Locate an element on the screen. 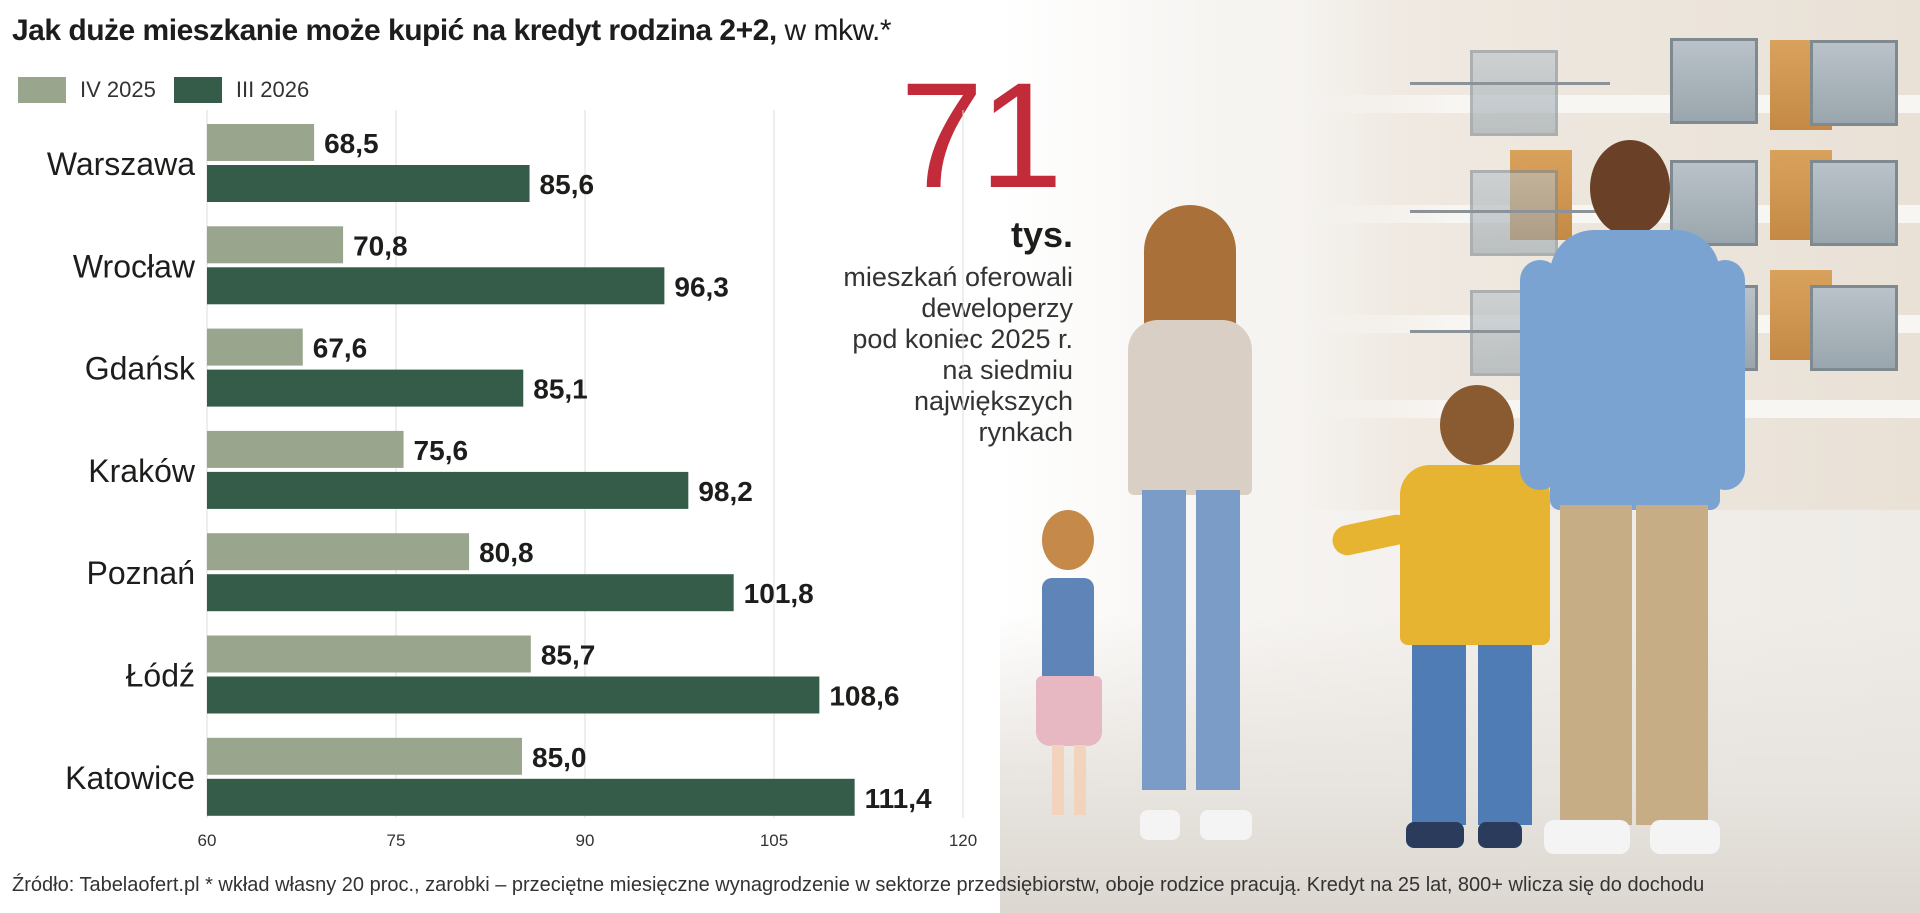 The height and width of the screenshot is (913, 1920). title-unit: w mkw.* is located at coordinates (834, 30).